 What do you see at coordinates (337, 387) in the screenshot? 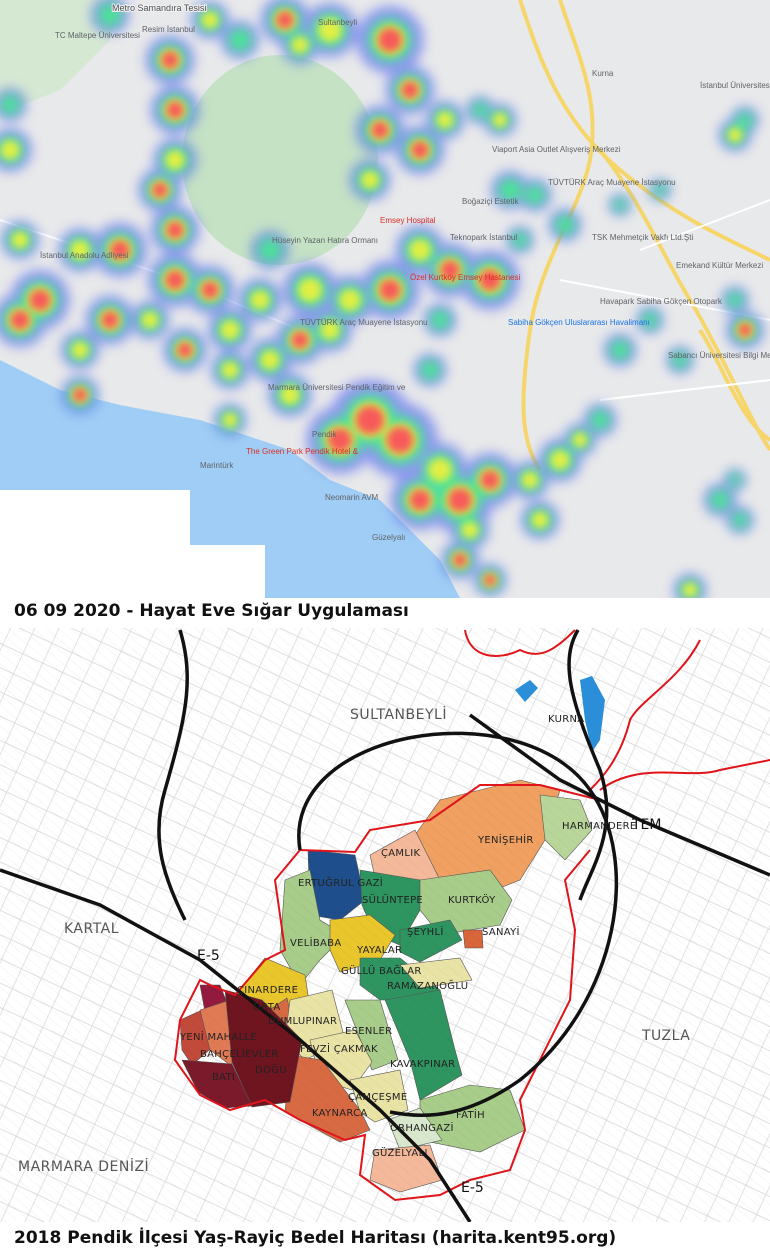
I see `poi-label: Marmara Üniversitesi Pendik Eğitim ve` at bounding box center [337, 387].